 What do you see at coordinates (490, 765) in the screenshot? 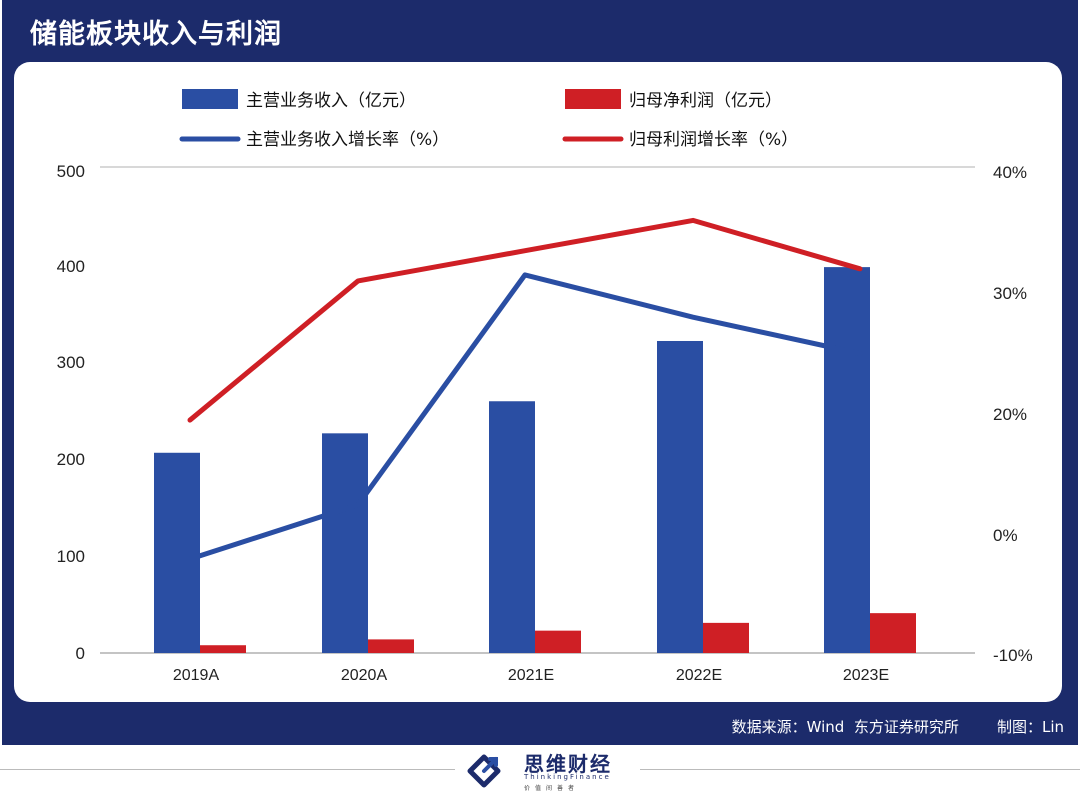
I see `logo-arrow-icon` at bounding box center [490, 765].